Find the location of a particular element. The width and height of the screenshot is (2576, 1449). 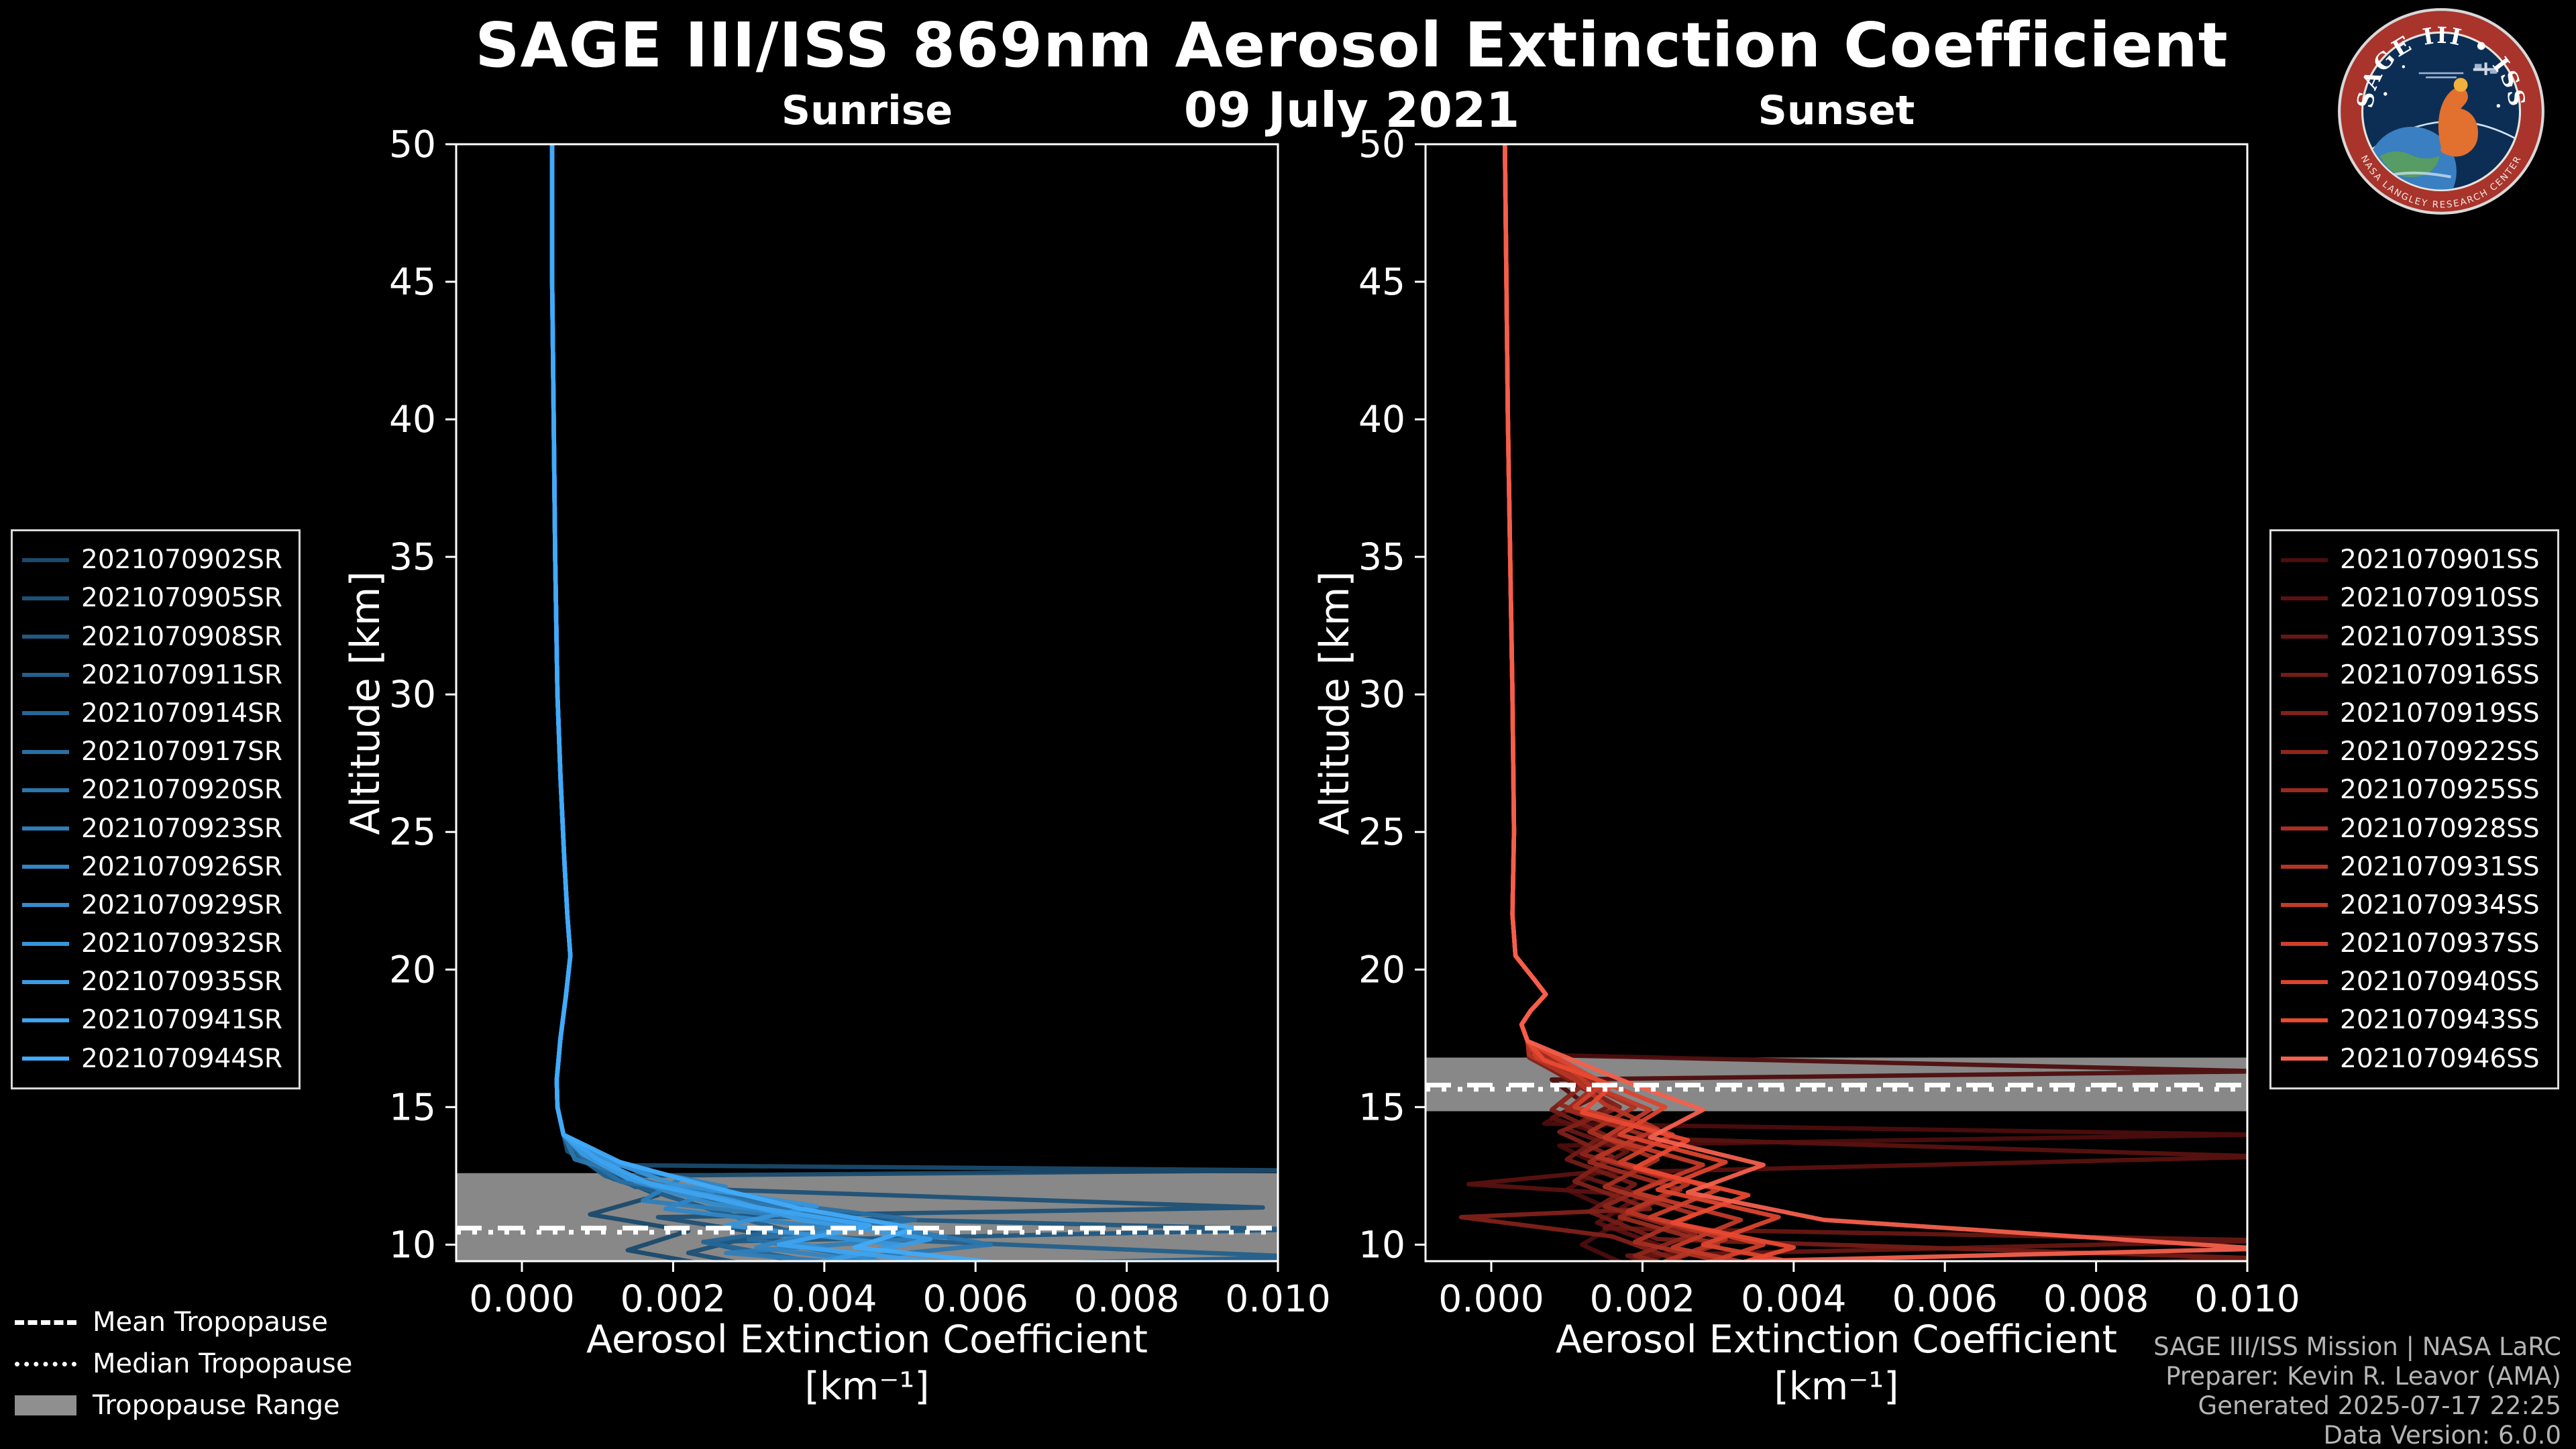

sunset-x-axis-label: Aerosol Extinction Coefficient [km⁻¹] is located at coordinates (1836, 1363).